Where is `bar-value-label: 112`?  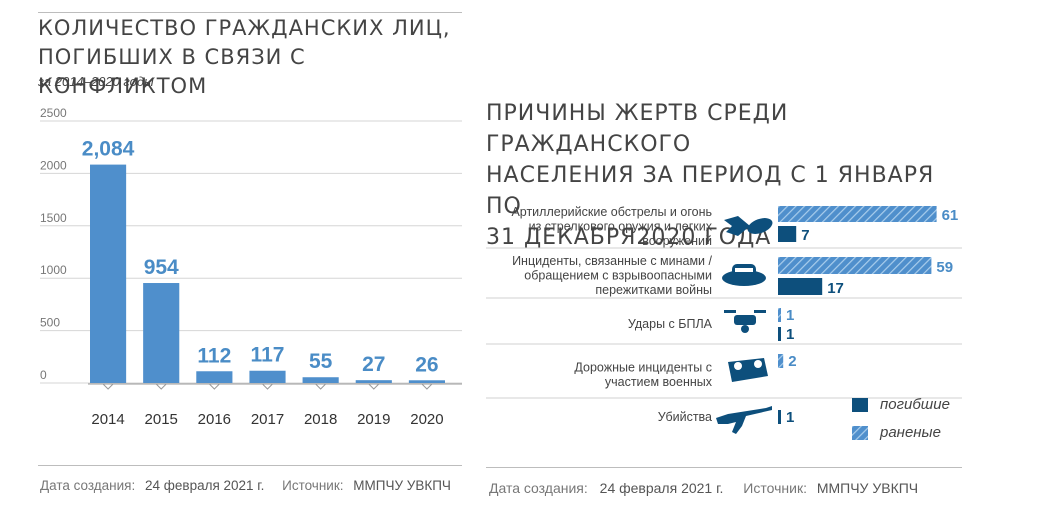
bar-value-label: 112 is located at coordinates (214, 355).